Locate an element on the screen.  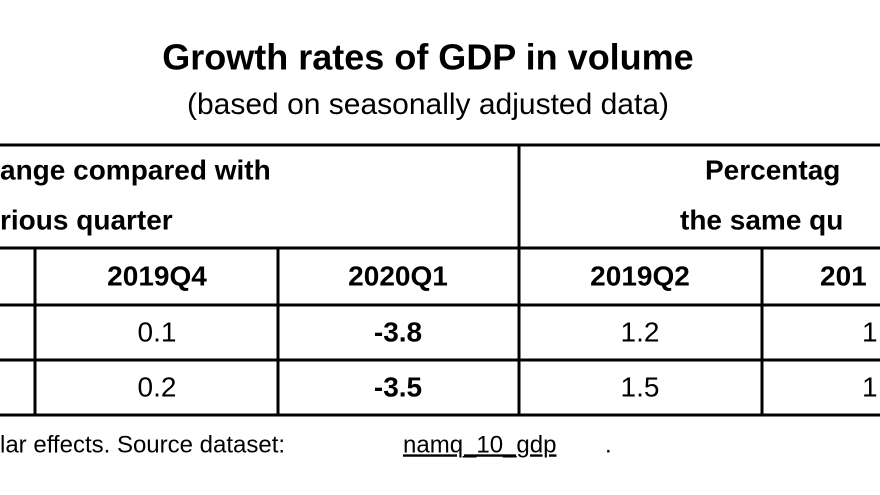
source-link: namq_10_gdp is located at coordinates (479, 444).